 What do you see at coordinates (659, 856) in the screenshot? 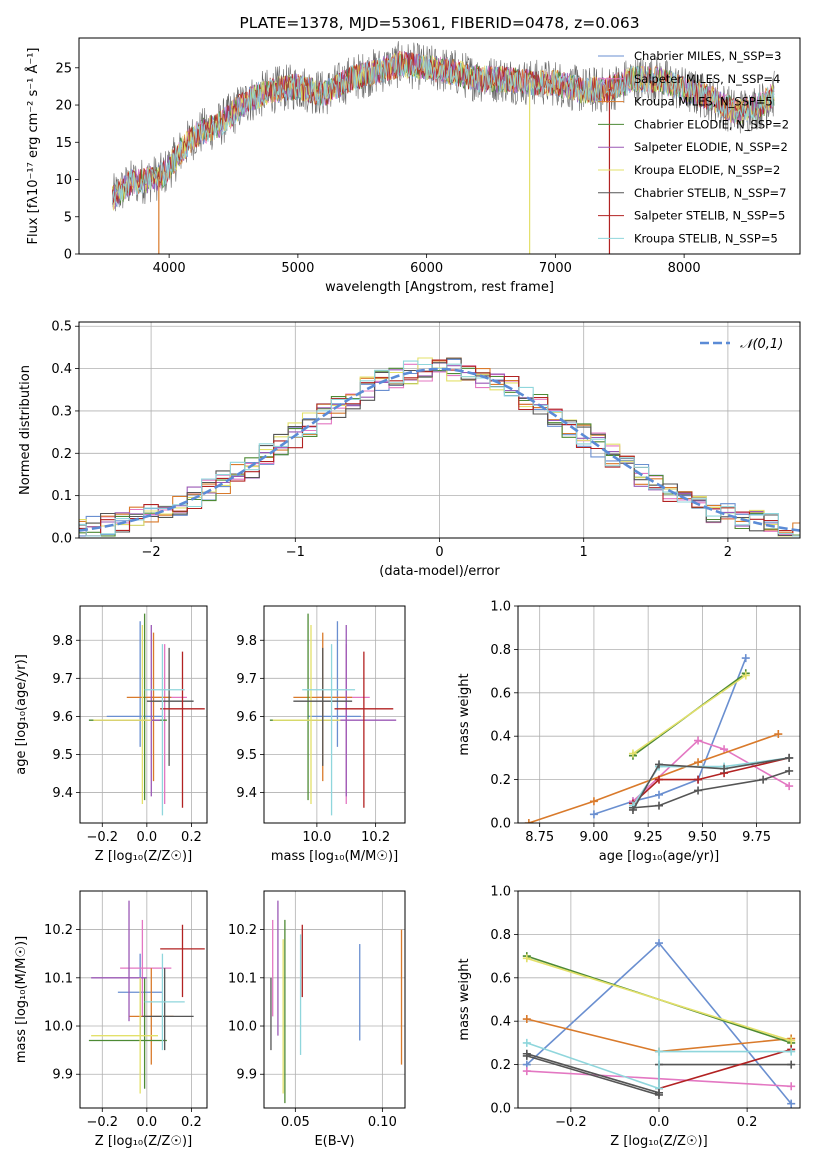
I see `x-axis-label: age [log₁₀(age/yr)]` at bounding box center [659, 856].